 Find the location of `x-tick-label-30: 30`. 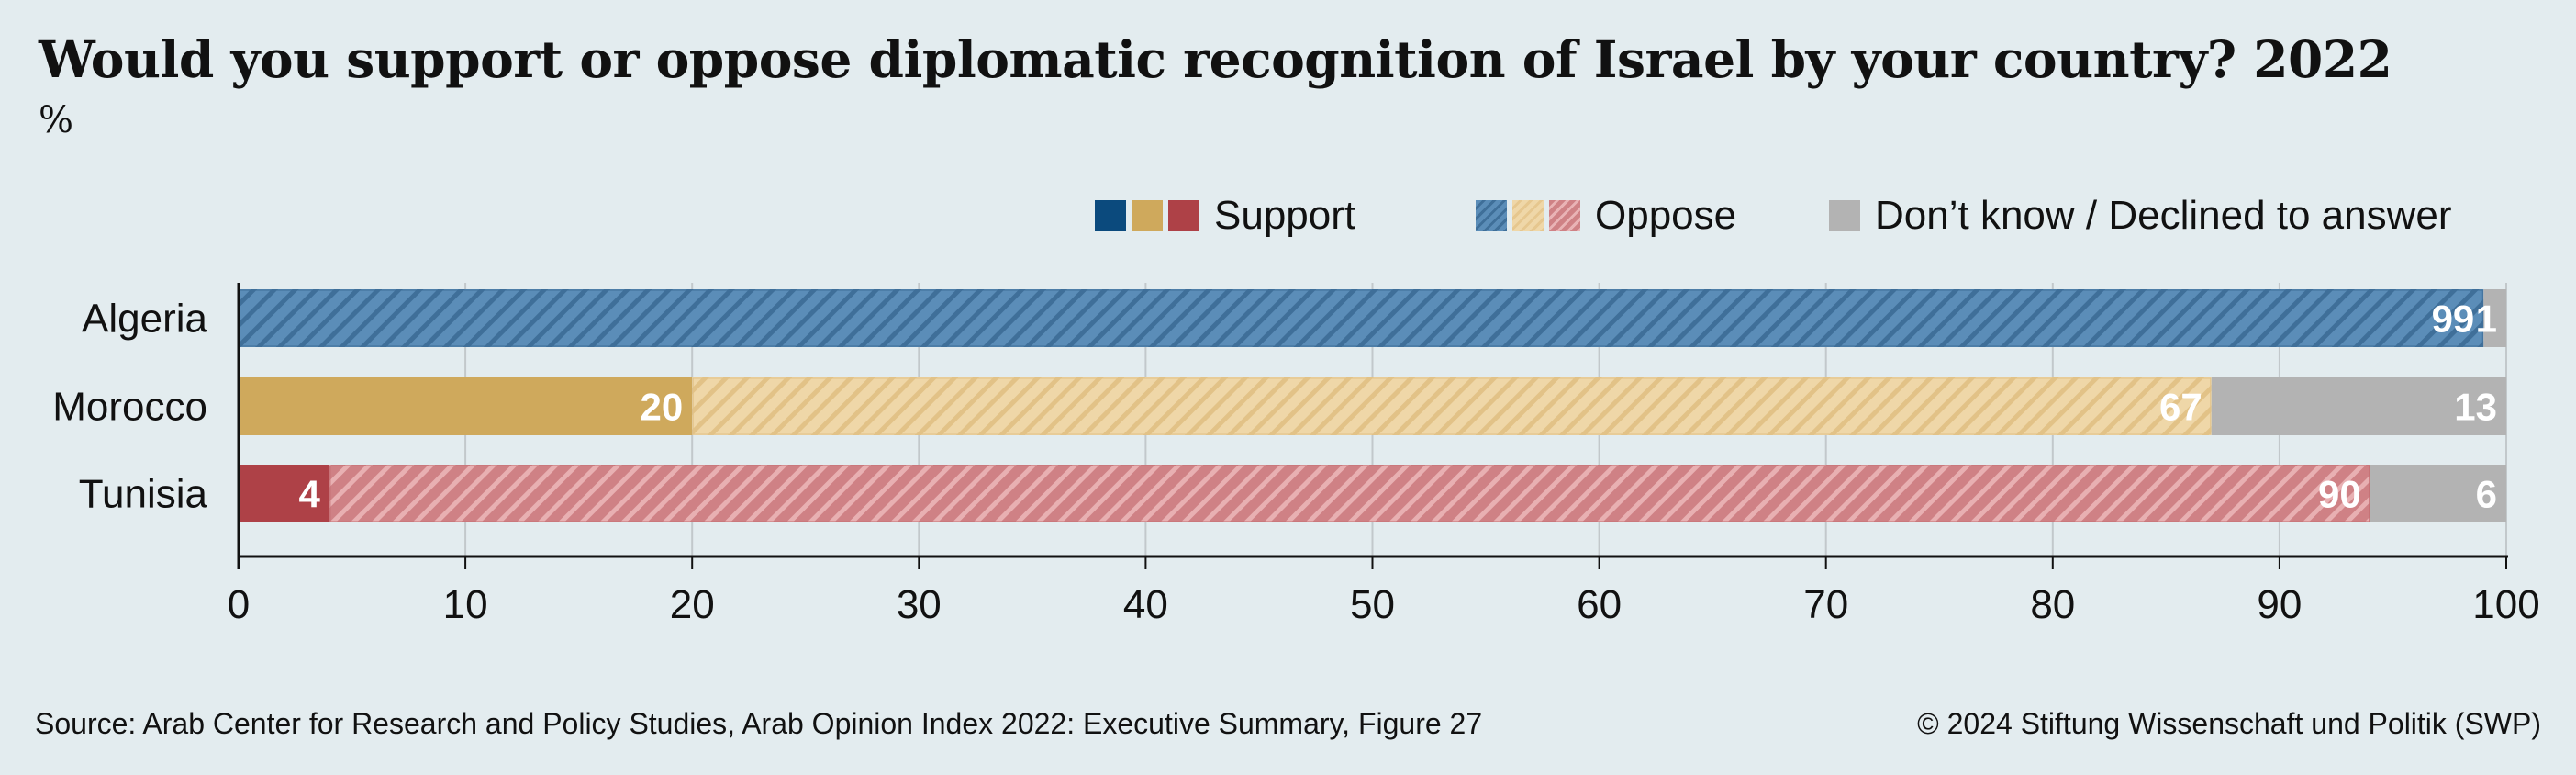

x-tick-label-30: 30 is located at coordinates (919, 604).